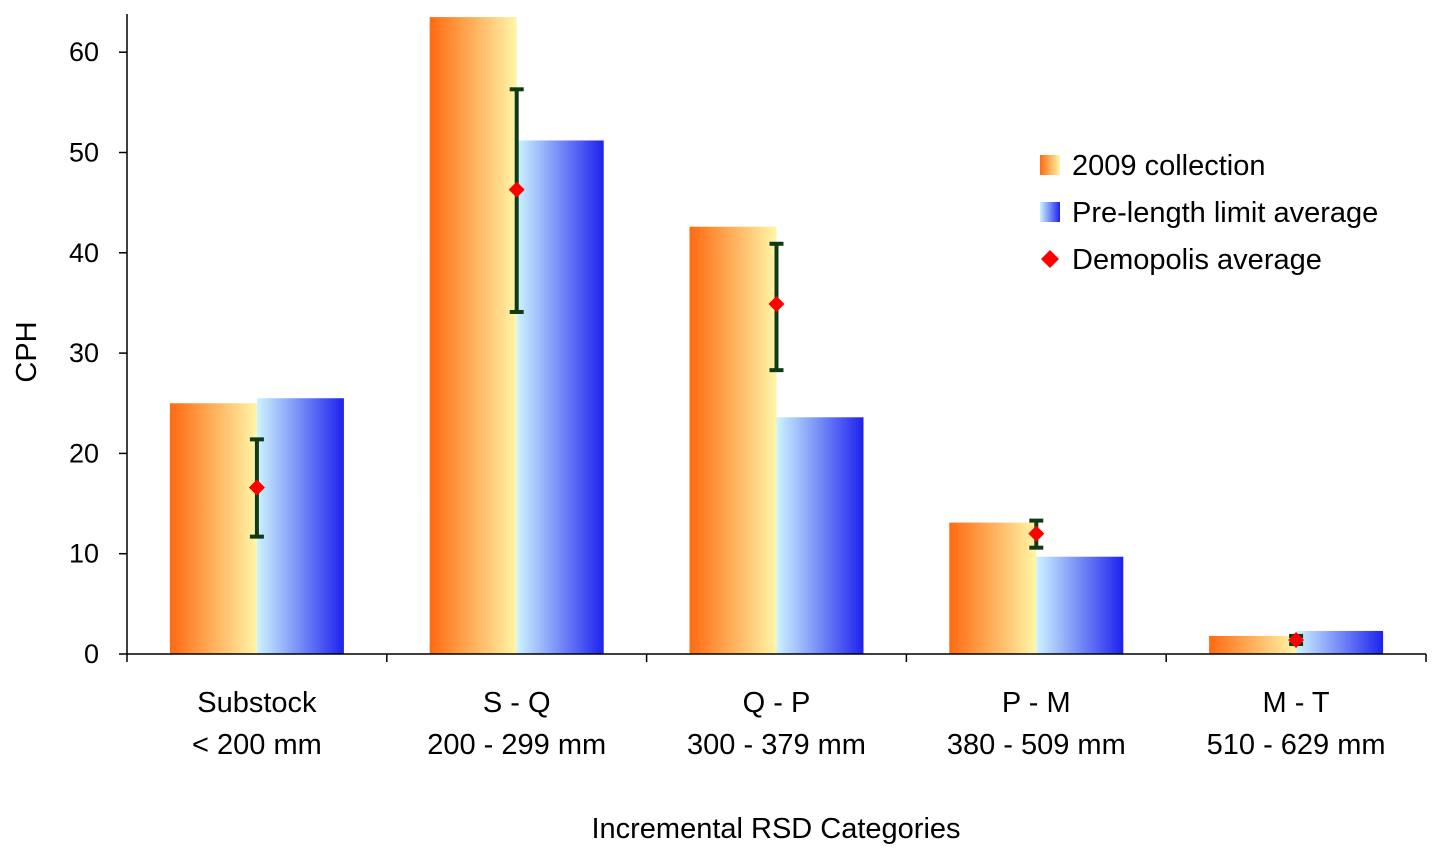  I want to click on x-category-label-2-line1: S - Q, so click(517, 703).